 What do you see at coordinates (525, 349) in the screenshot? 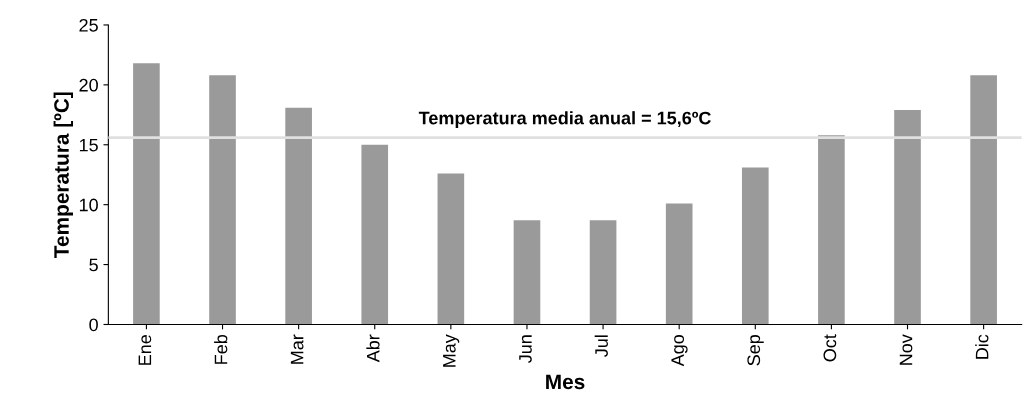
I see `x-tick-label: Jun` at bounding box center [525, 349].